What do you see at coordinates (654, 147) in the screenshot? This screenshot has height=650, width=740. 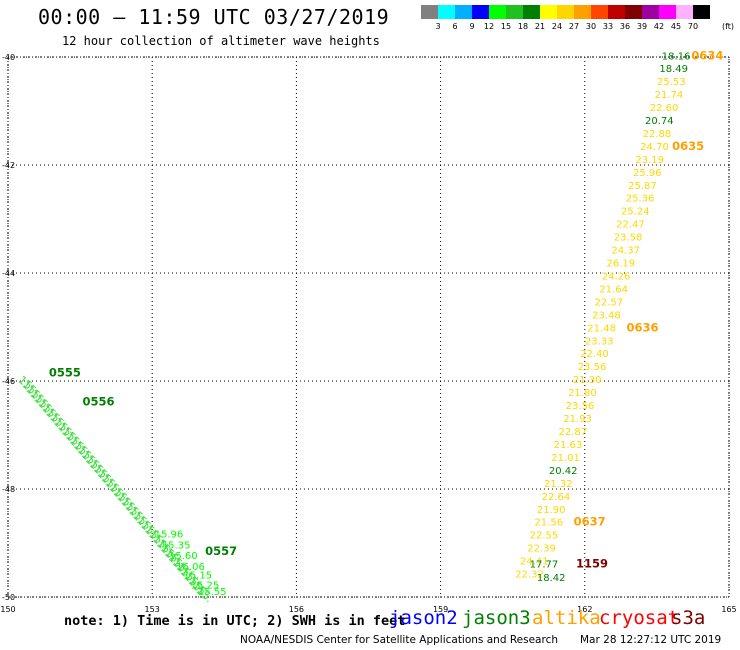 I see `wave-height-label: 24.70` at bounding box center [654, 147].